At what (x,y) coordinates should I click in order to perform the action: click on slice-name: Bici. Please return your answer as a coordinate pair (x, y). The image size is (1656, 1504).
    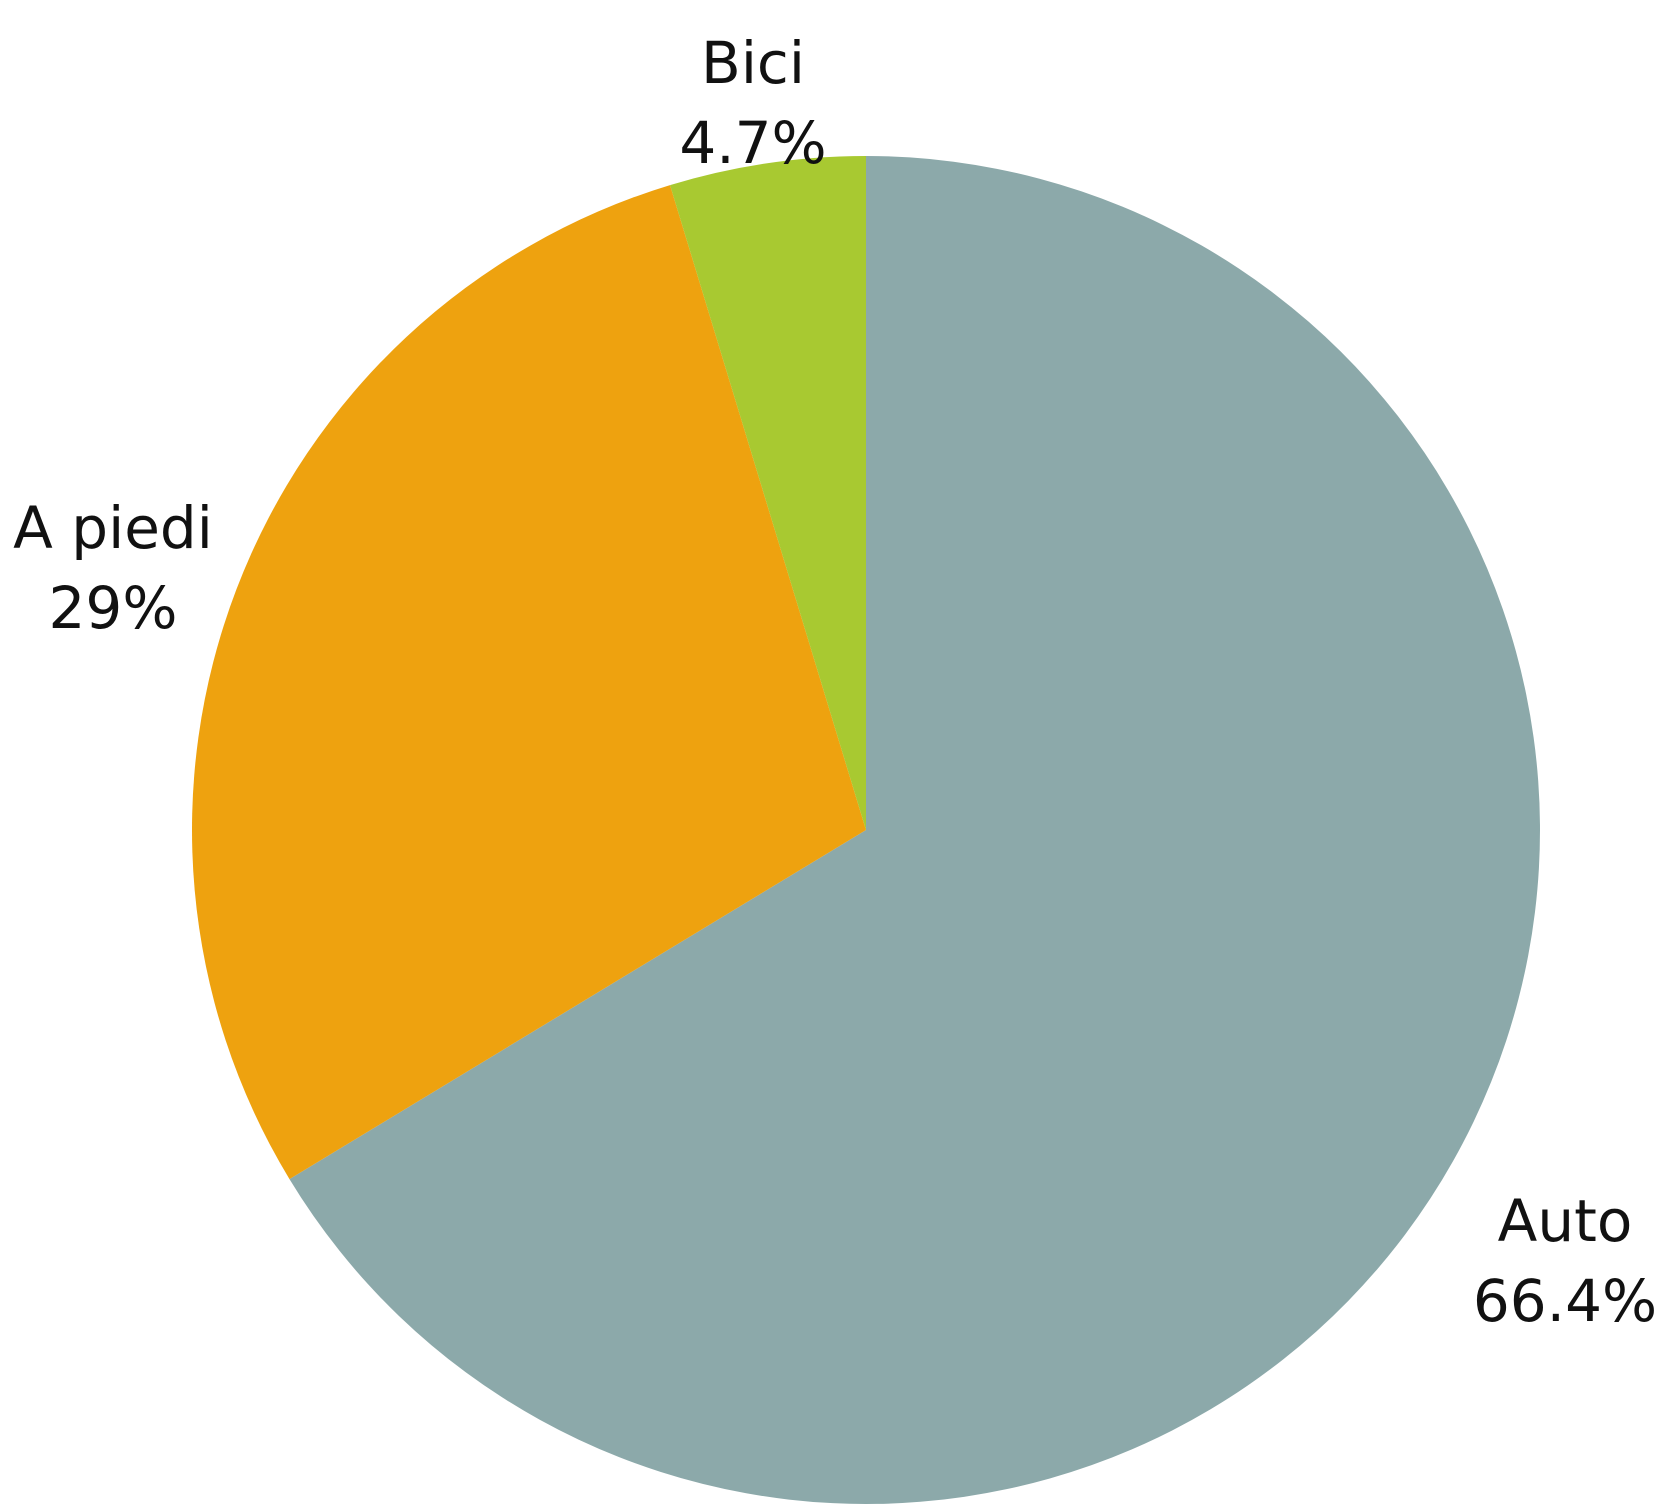
    Looking at the image, I should click on (753, 63).